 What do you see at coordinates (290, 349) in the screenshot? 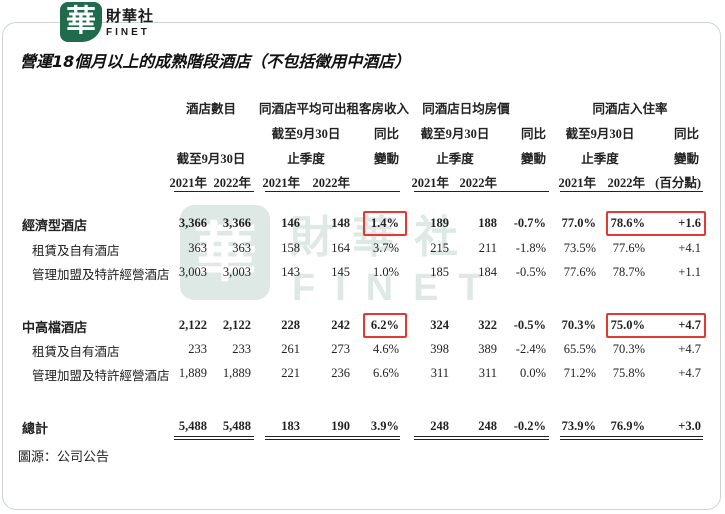
I see `table-cell: 261` at bounding box center [290, 349].